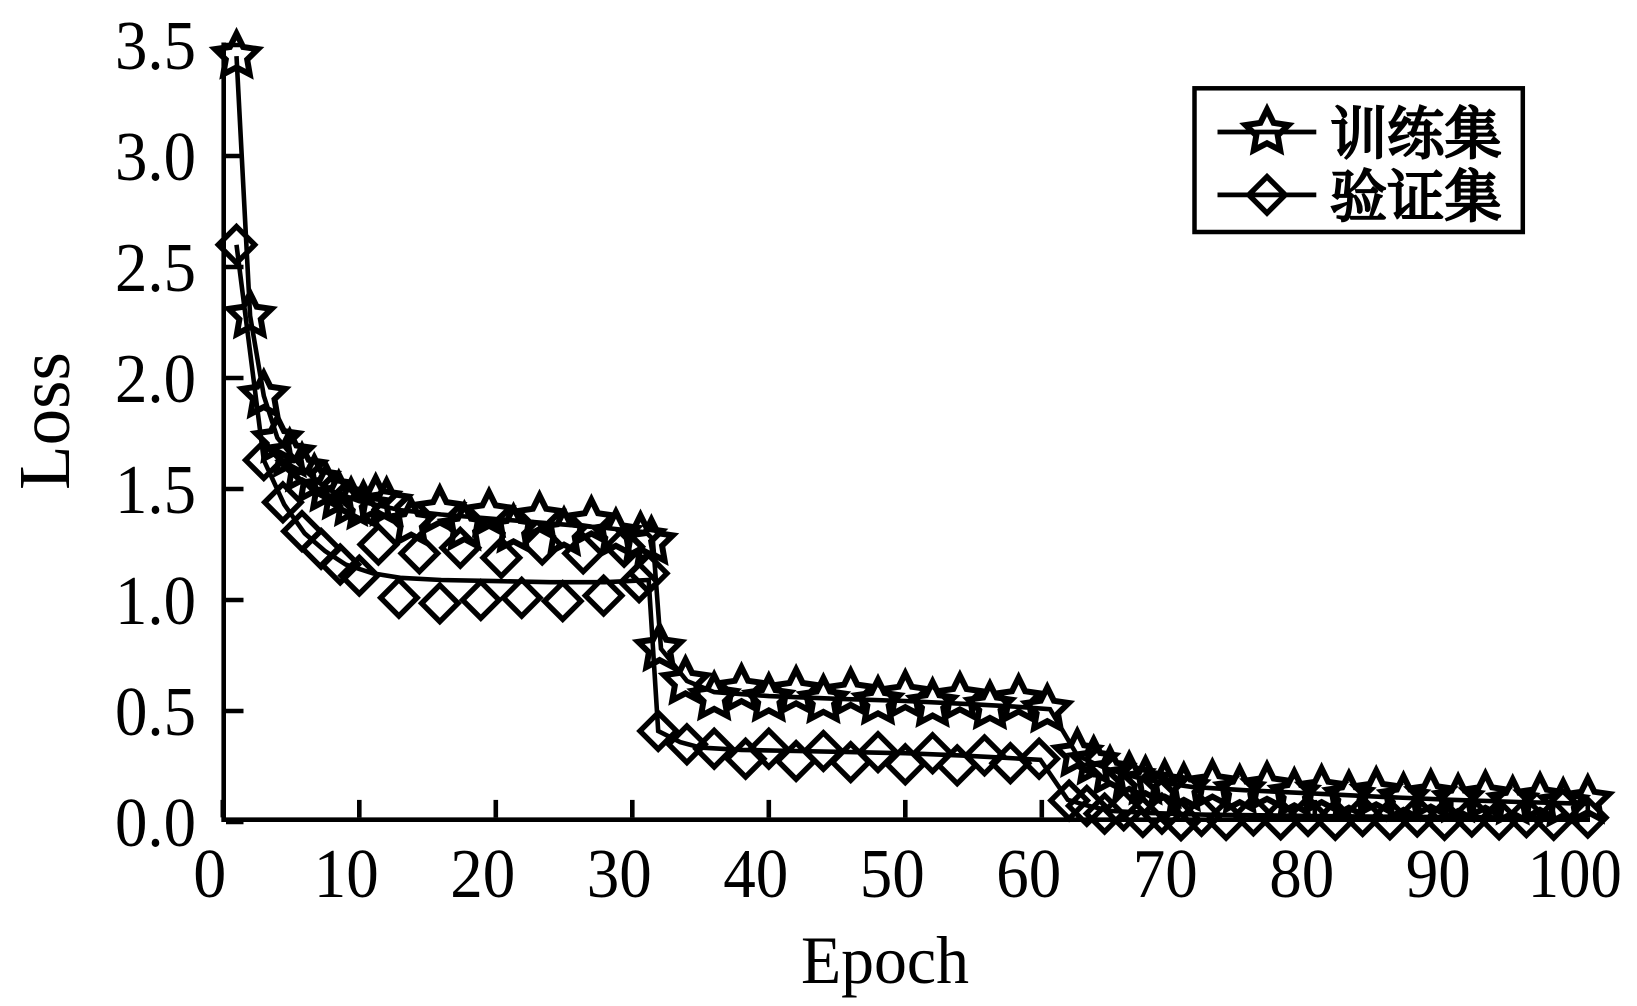  I want to click on svg-text: 60, so click(1028, 874).